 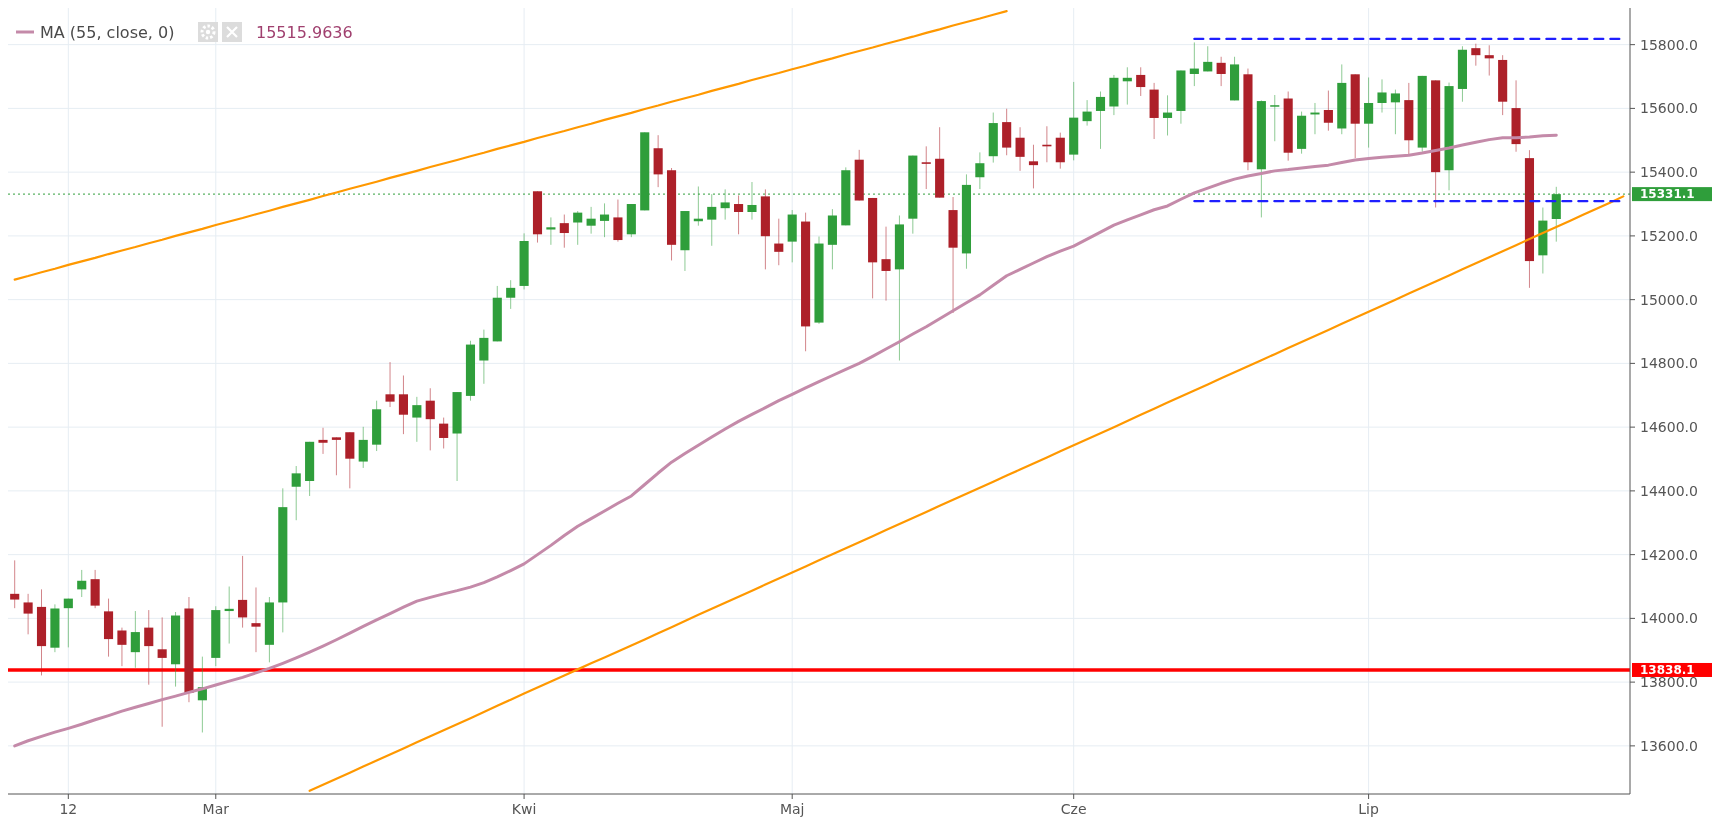 What do you see at coordinates (1669, 235) in the screenshot?
I see `y-tick-label: 15200.0` at bounding box center [1669, 235].